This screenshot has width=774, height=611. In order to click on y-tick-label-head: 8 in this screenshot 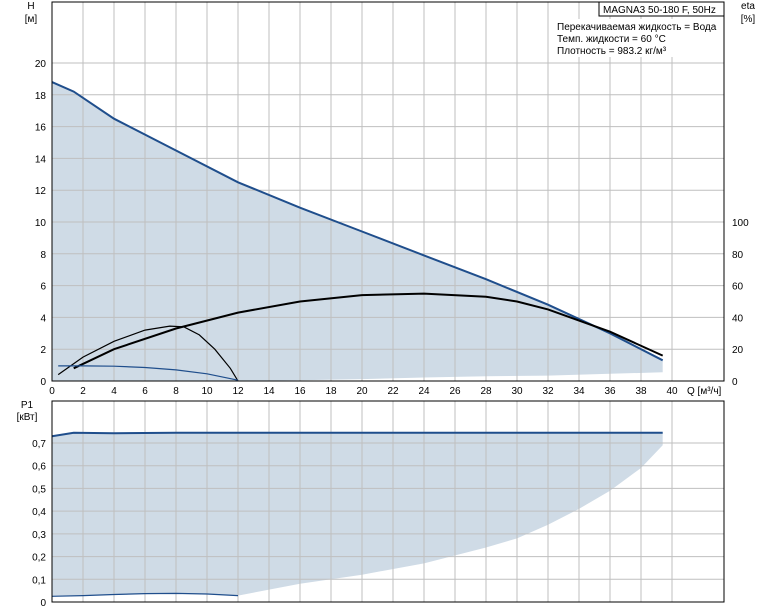, I will do `click(43, 255)`.